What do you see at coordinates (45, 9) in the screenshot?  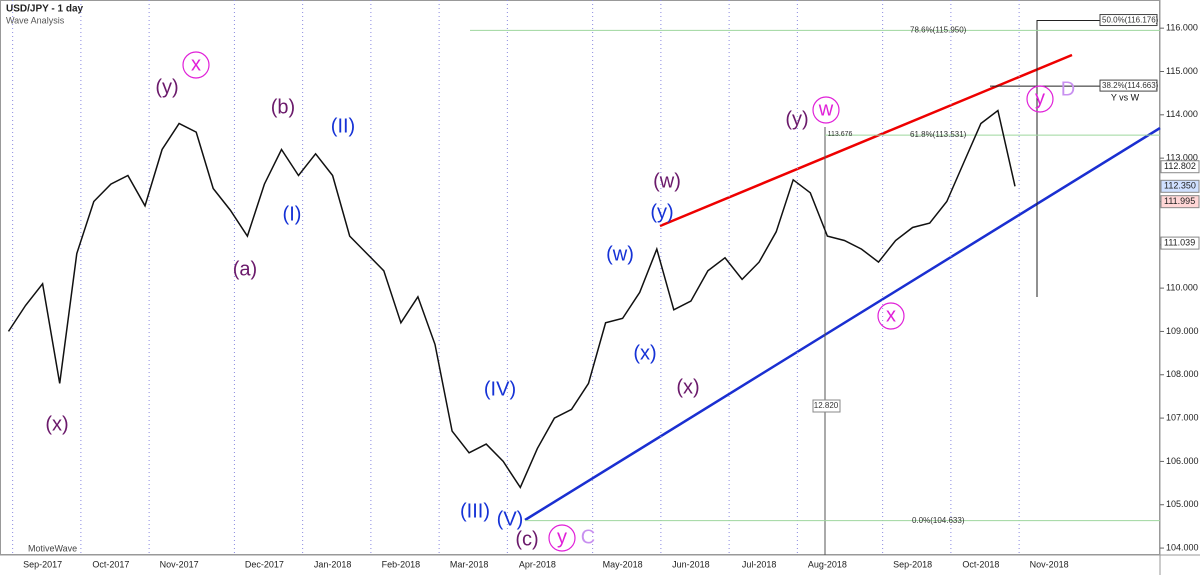 I see `chart-title: USD/JPY - 1 day` at bounding box center [45, 9].